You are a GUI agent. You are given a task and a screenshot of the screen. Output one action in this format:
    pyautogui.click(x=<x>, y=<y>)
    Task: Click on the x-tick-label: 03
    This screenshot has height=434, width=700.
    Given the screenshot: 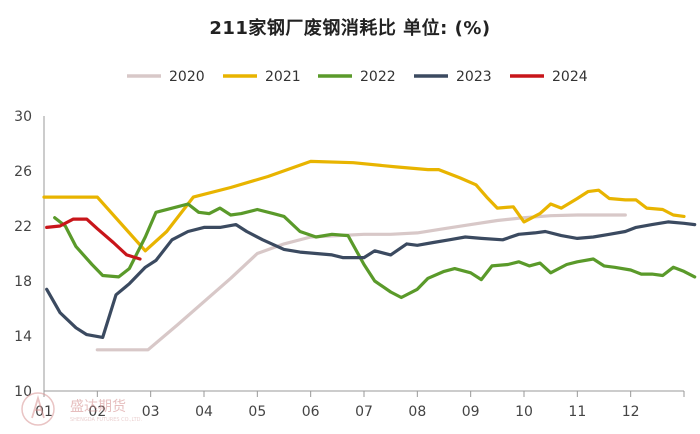 What is the action you would take?
    pyautogui.click(x=151, y=412)
    